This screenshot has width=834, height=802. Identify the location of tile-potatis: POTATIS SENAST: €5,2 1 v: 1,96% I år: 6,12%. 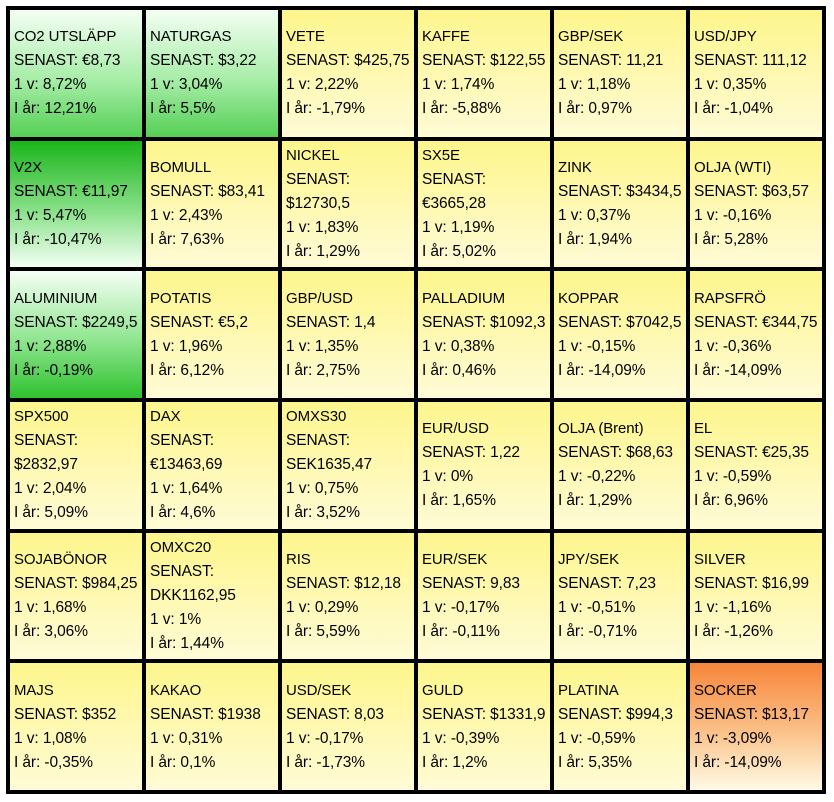
(212, 334).